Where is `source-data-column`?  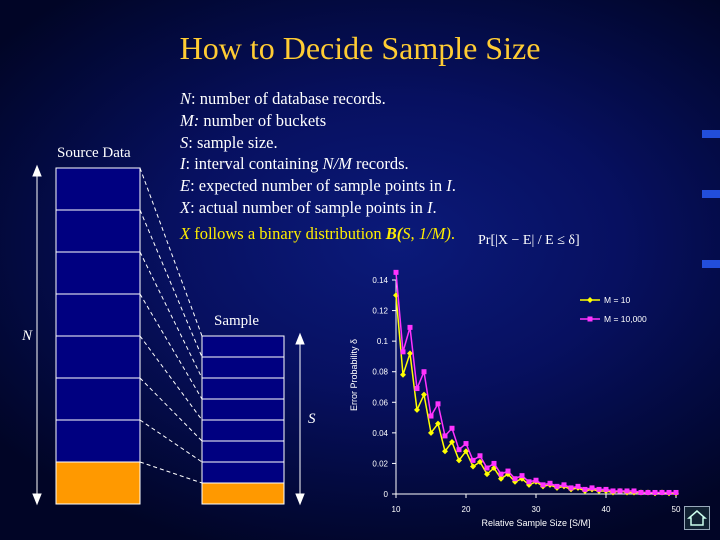
source-data-column is located at coordinates (98, 336).